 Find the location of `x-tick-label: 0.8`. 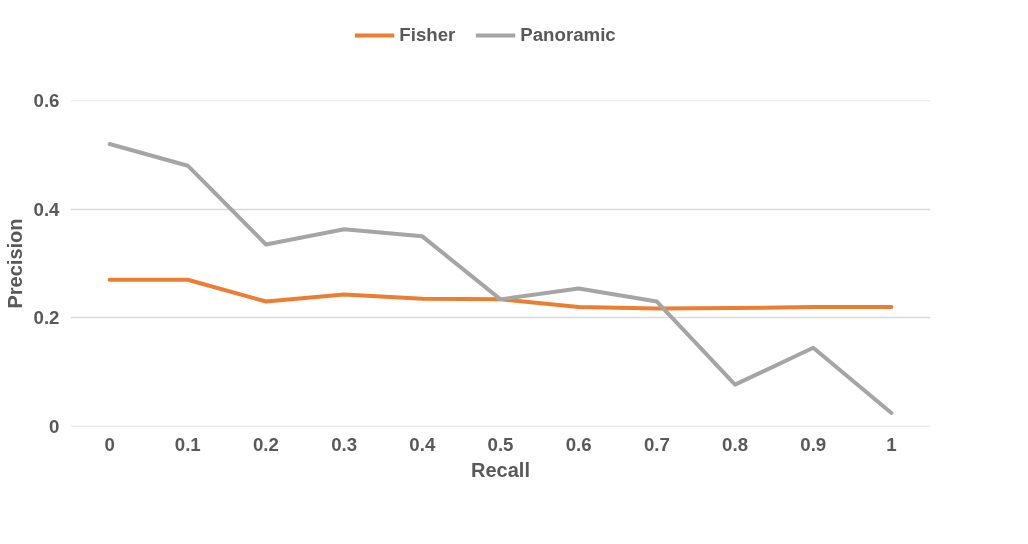

x-tick-label: 0.8 is located at coordinates (735, 444).